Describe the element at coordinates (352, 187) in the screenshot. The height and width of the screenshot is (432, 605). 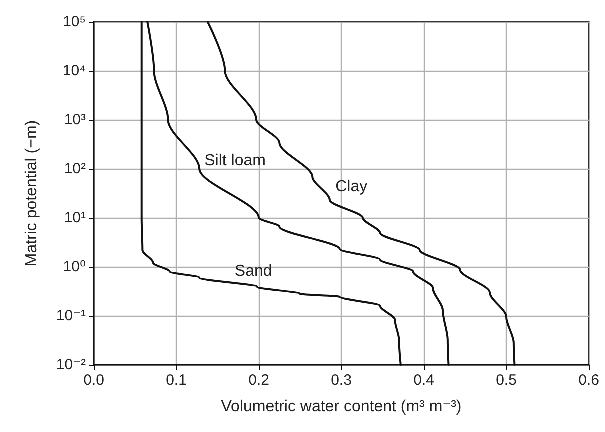
I see `series-label: Clay` at that location.